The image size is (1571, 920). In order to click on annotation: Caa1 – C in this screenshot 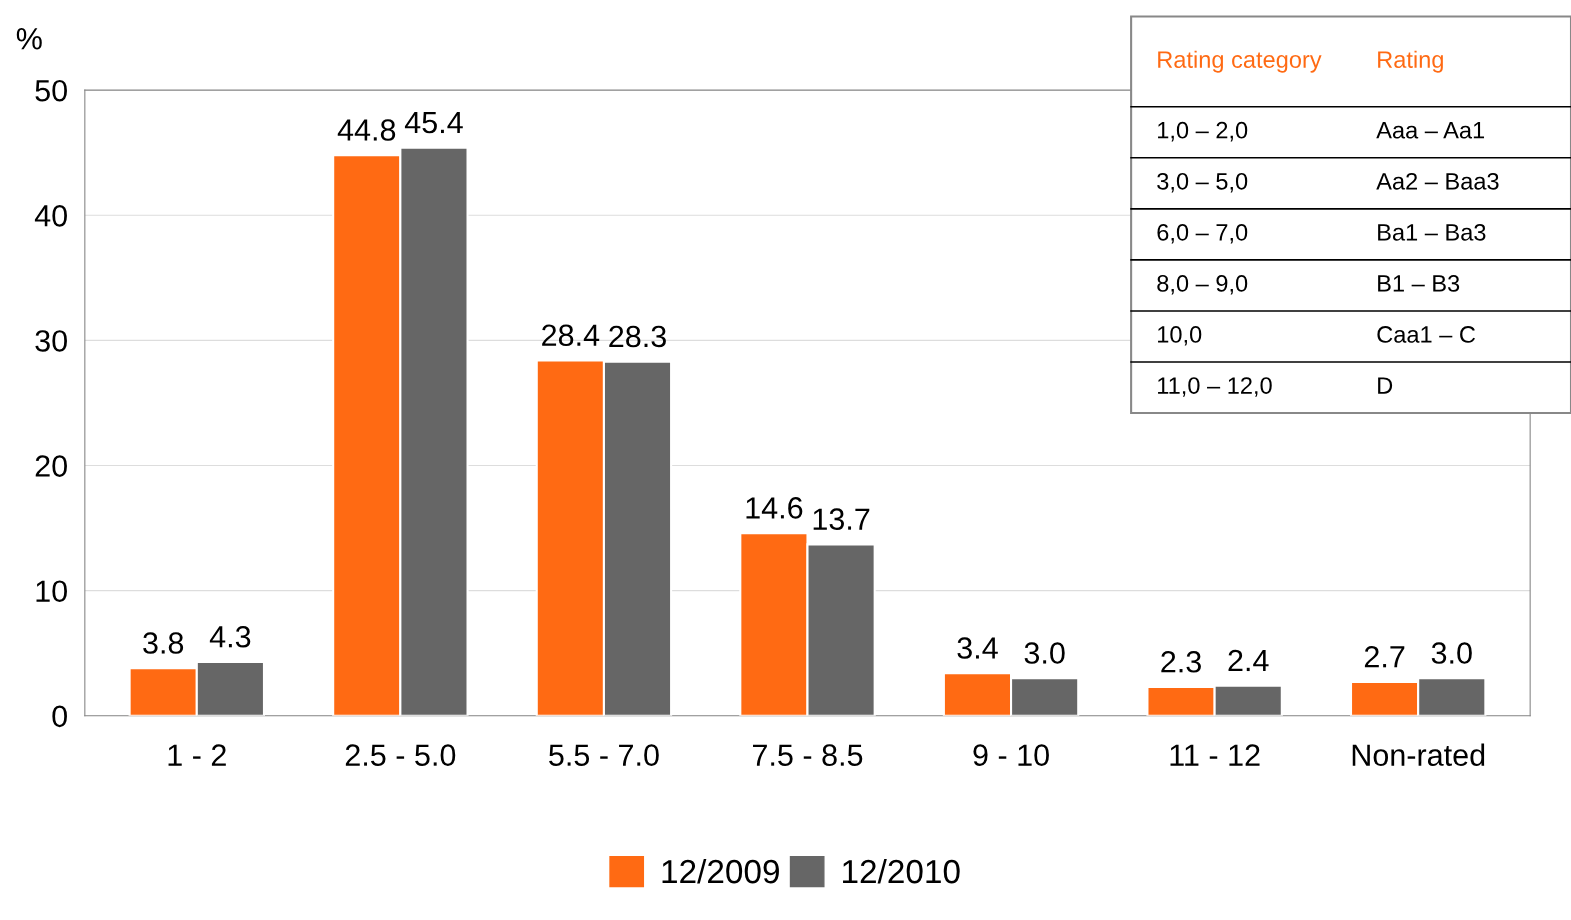, I will do `click(1426, 334)`.